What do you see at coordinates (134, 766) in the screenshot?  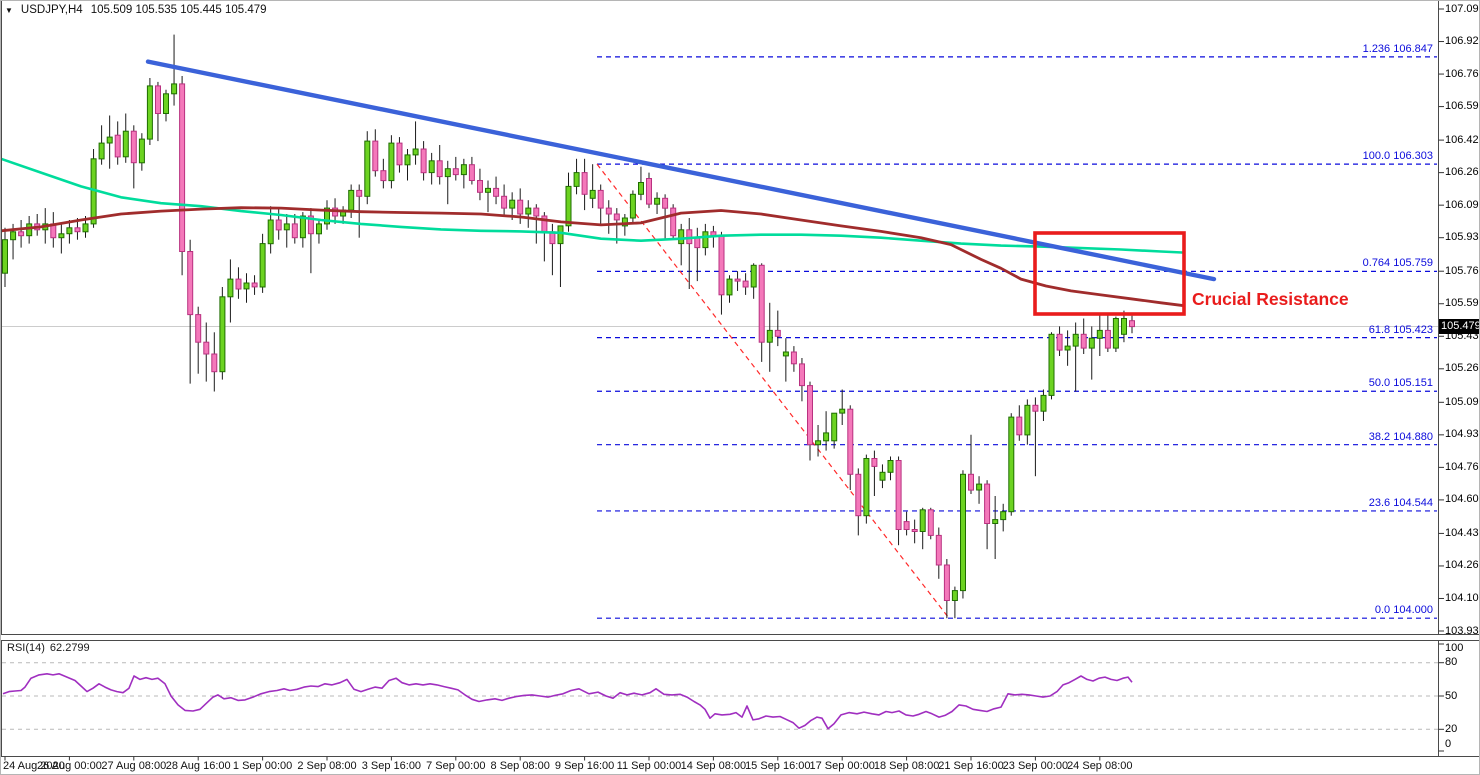 I see `date-label: 27 Aug 08:00` at bounding box center [134, 766].